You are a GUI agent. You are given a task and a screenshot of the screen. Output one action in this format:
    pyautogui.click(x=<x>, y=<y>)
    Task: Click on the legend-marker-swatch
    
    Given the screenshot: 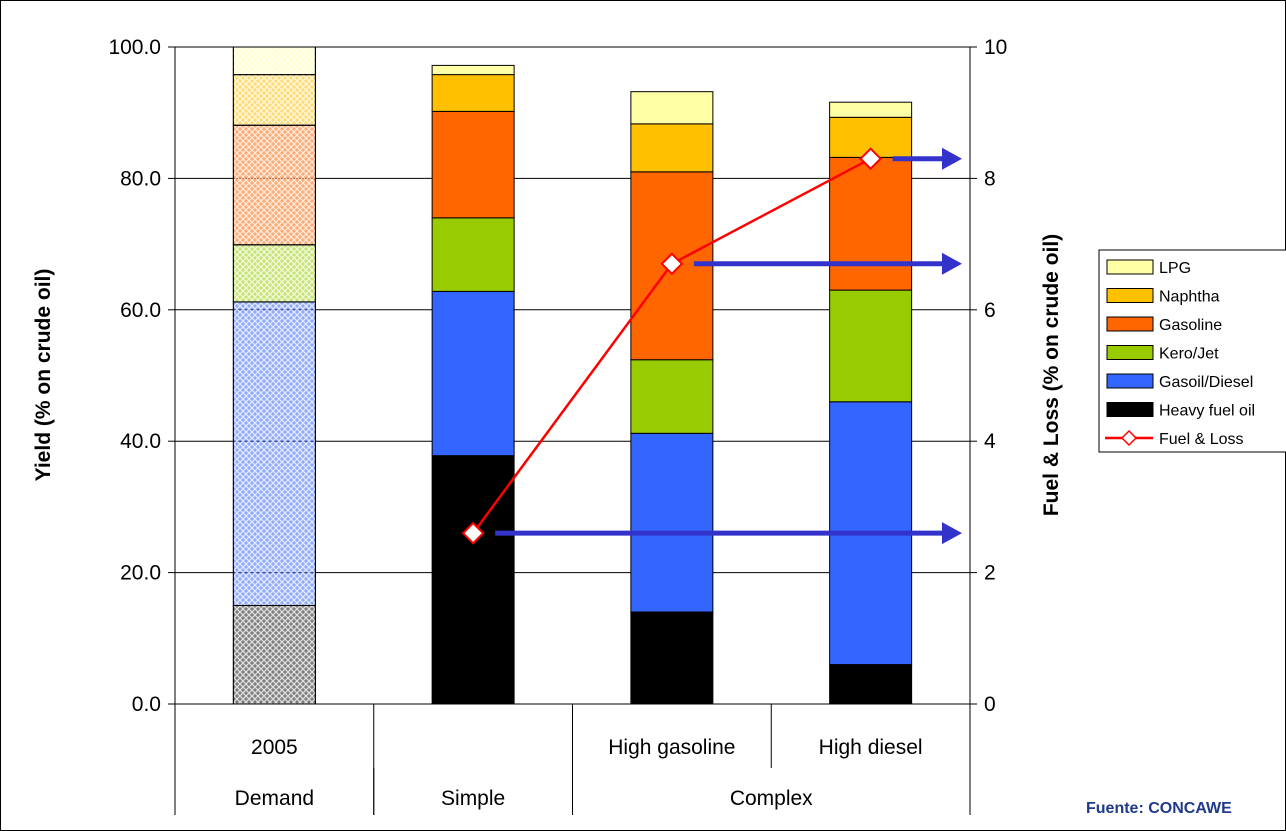 What is the action you would take?
    pyautogui.click(x=1129, y=438)
    